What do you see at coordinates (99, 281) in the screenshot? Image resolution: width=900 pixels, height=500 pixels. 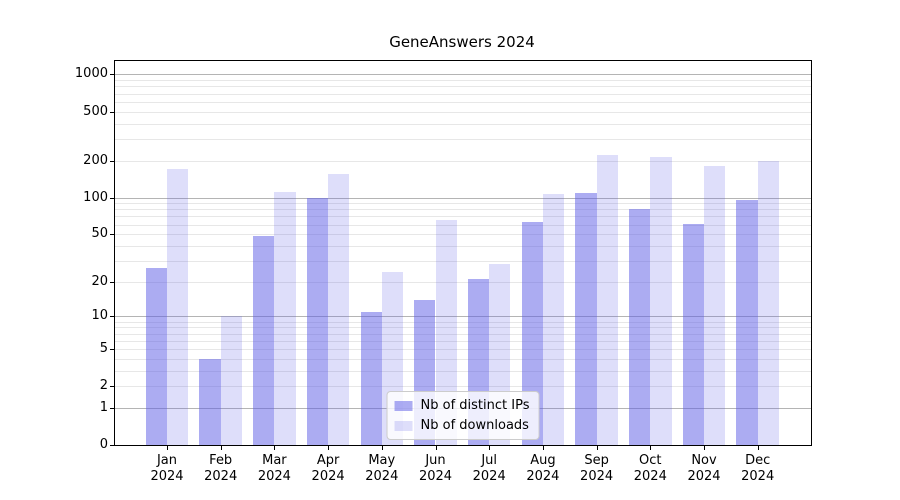 I see `y-tick-label: 20` at bounding box center [99, 281].